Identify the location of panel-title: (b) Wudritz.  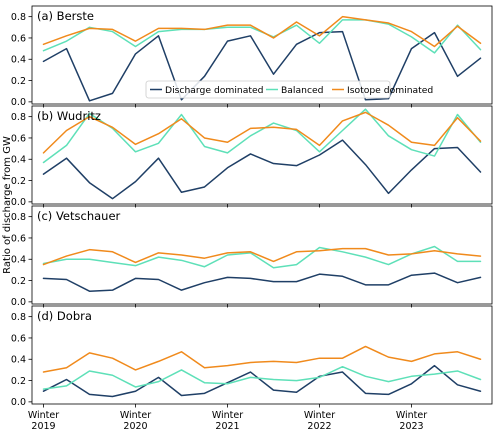
(69, 116).